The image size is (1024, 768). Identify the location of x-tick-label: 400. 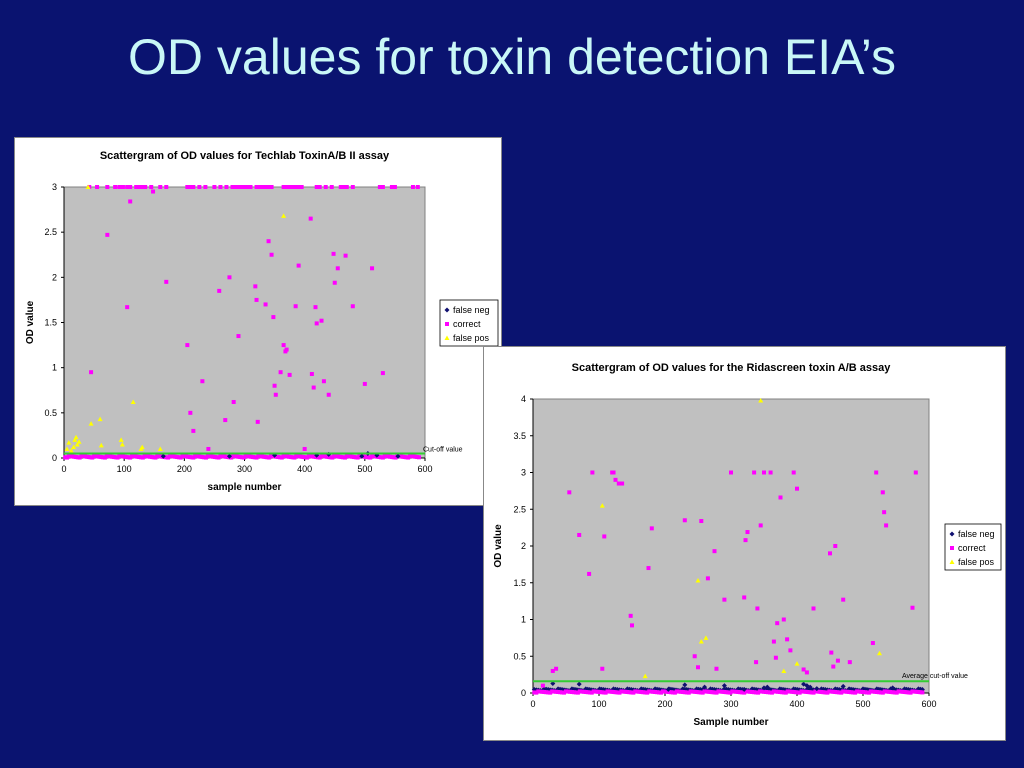
(796, 704).